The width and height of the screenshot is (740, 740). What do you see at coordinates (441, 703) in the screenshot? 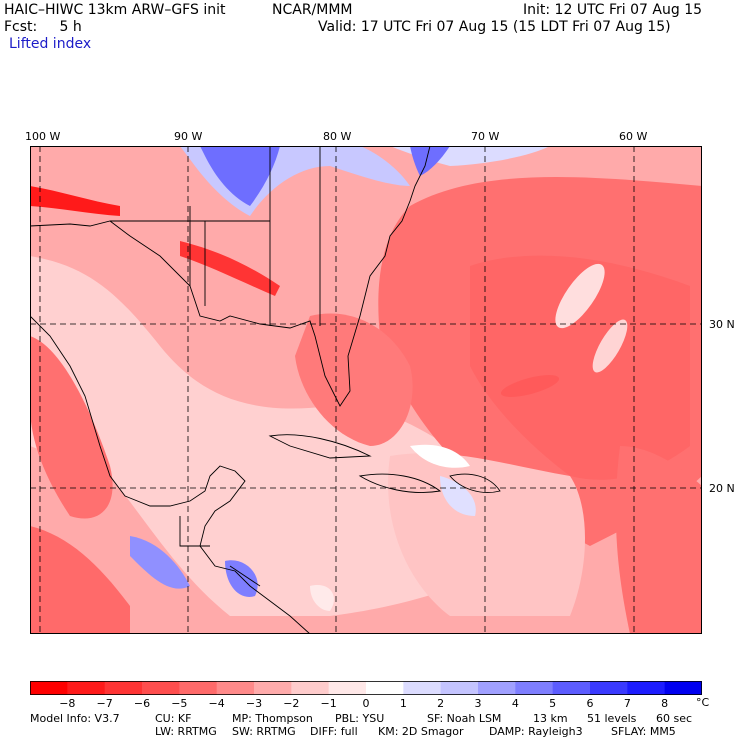
I see `colorbar-tick-label: 2` at bounding box center [441, 703].